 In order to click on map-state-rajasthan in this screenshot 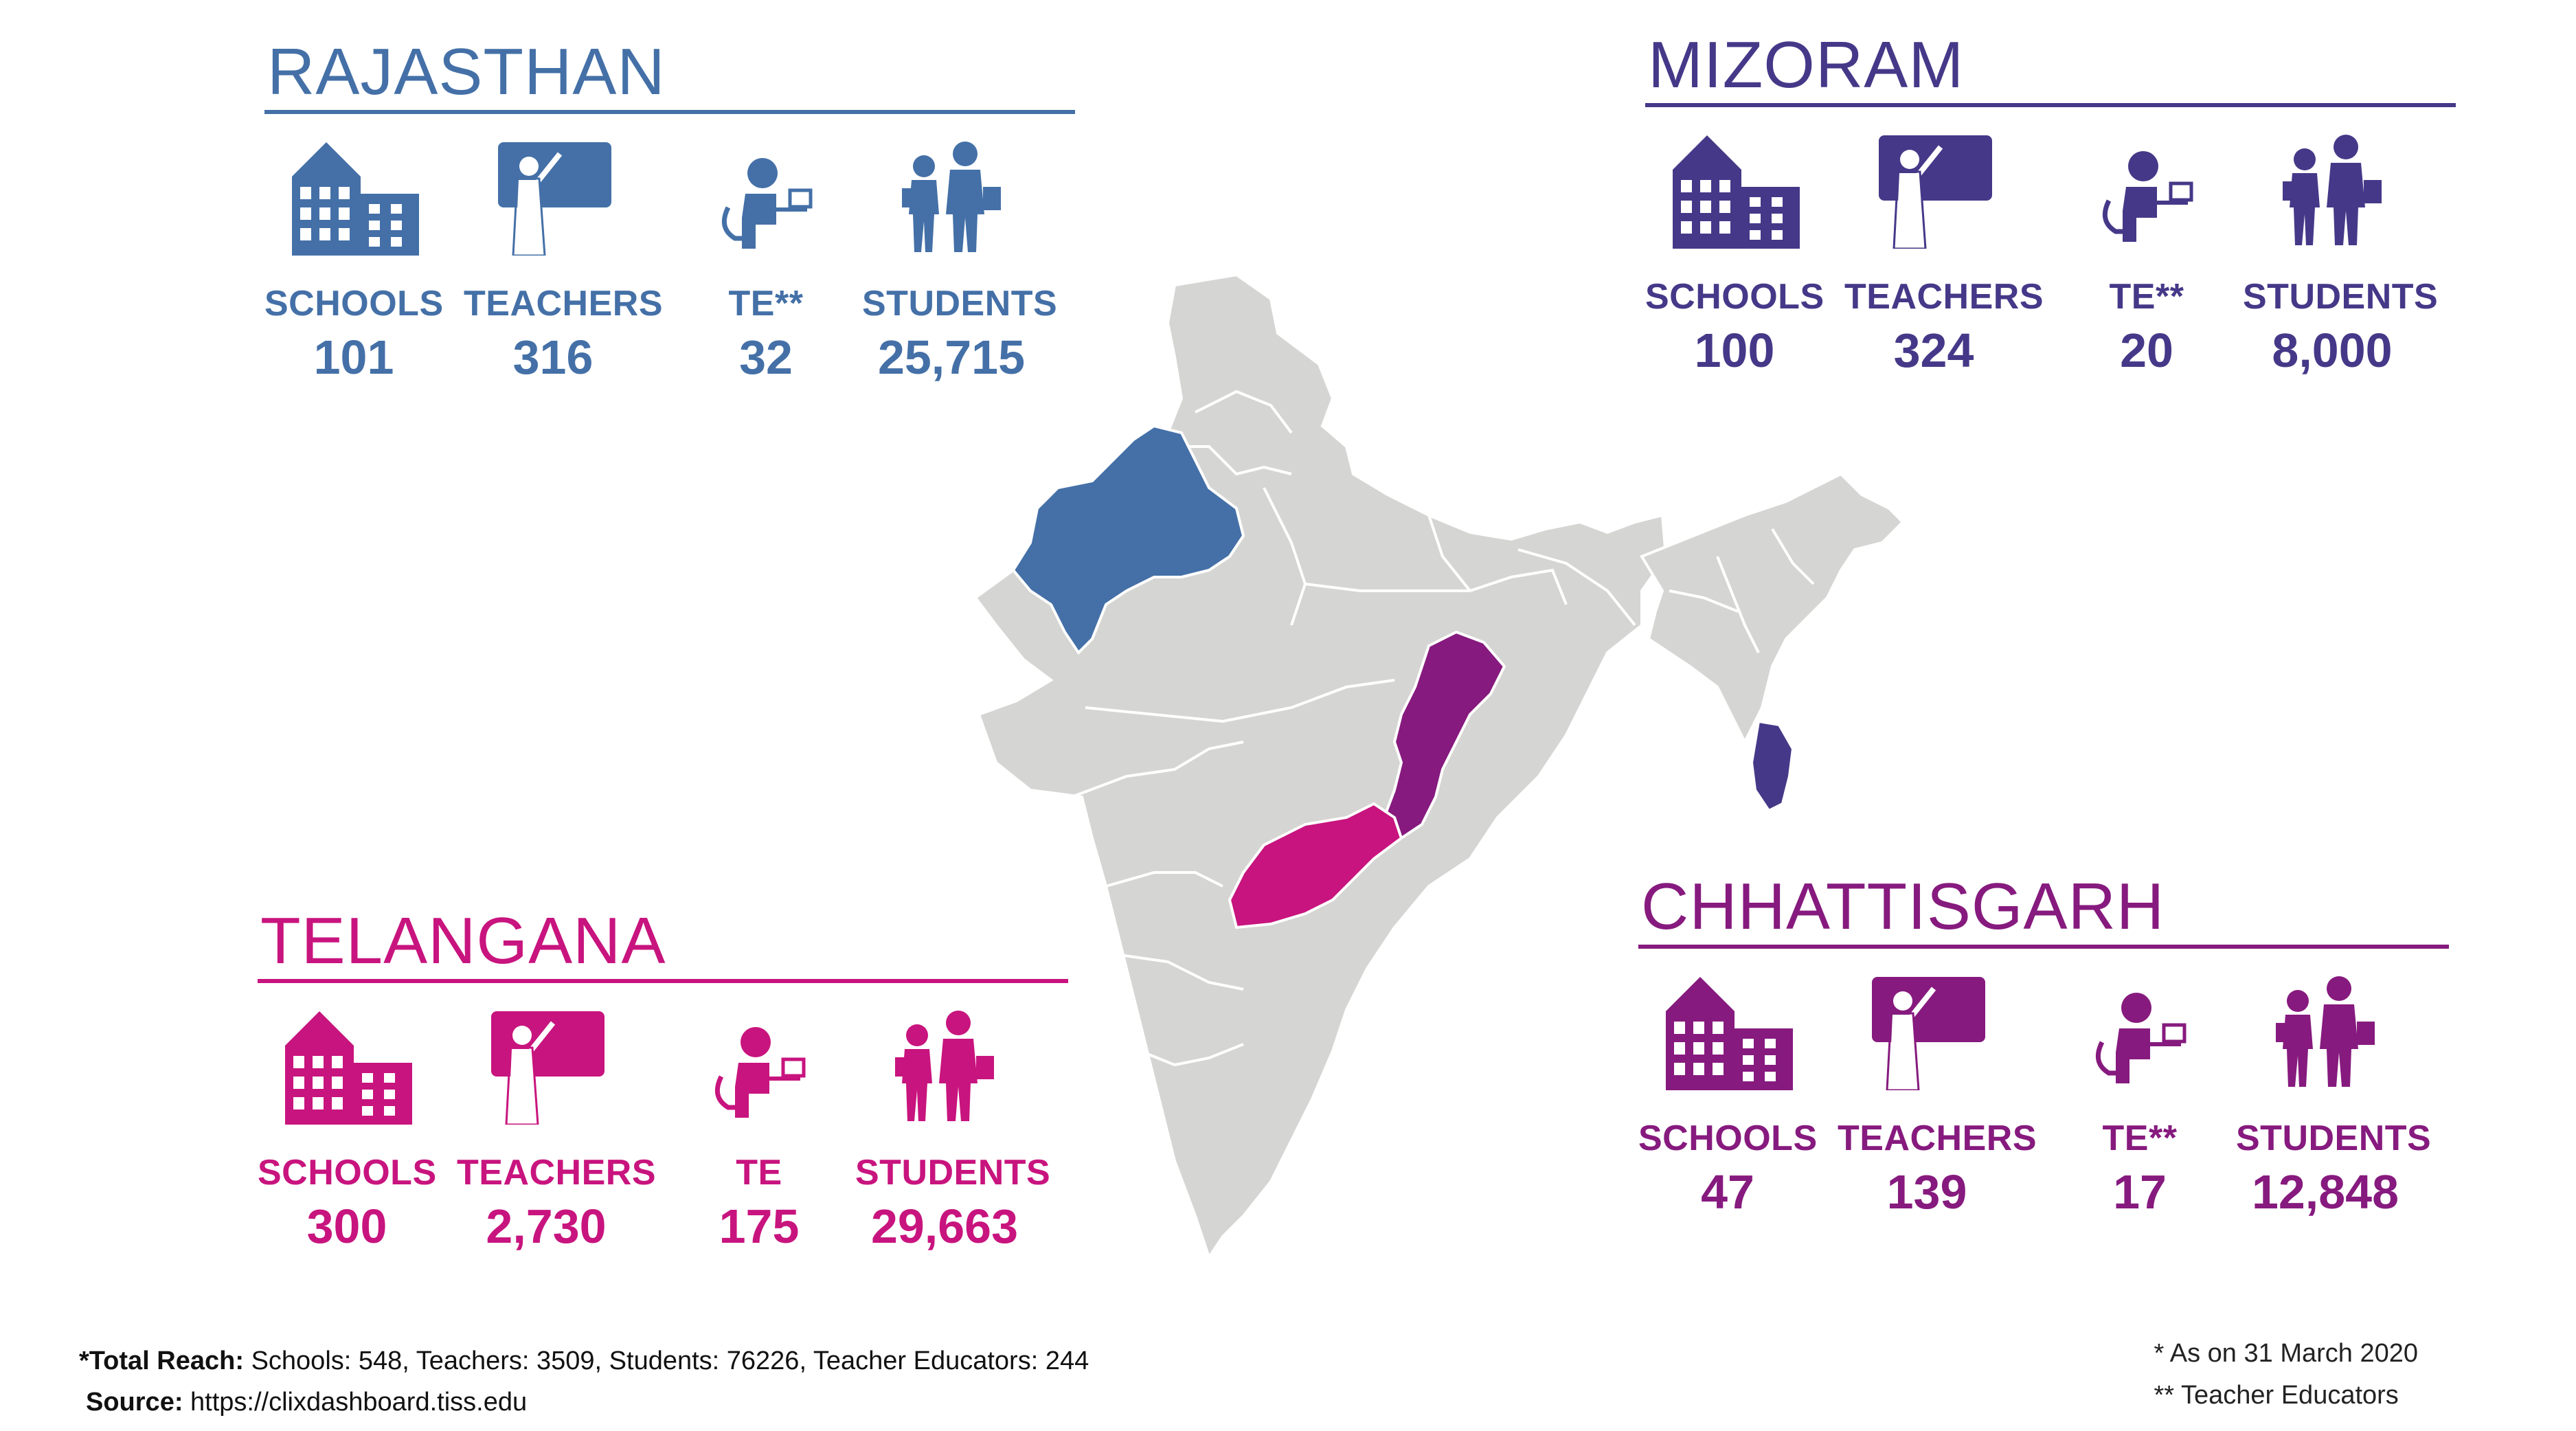, I will do `click(1128, 539)`.